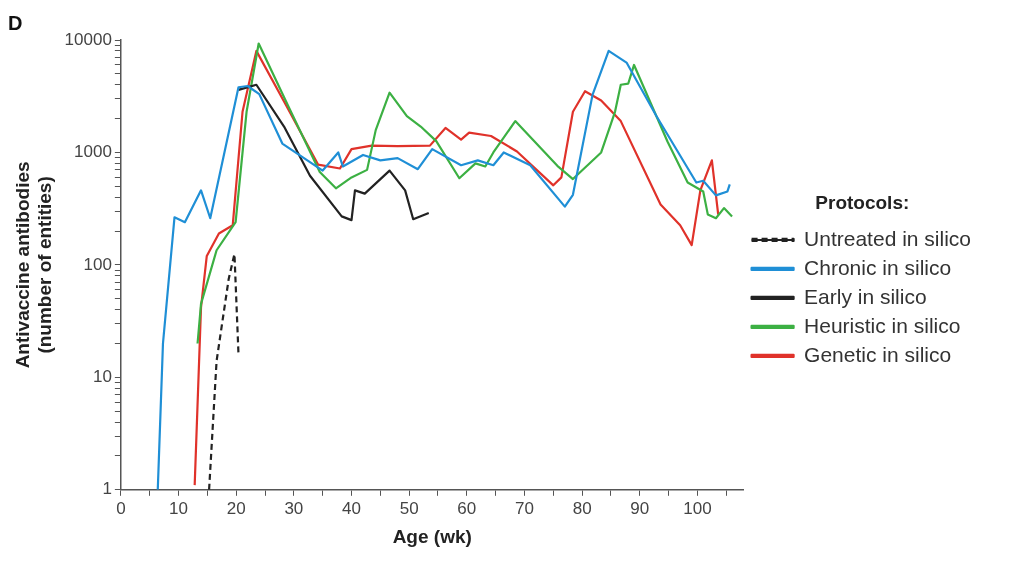 The width and height of the screenshot is (1009, 561). I want to click on legend-label: Chronic in silico, so click(878, 267).